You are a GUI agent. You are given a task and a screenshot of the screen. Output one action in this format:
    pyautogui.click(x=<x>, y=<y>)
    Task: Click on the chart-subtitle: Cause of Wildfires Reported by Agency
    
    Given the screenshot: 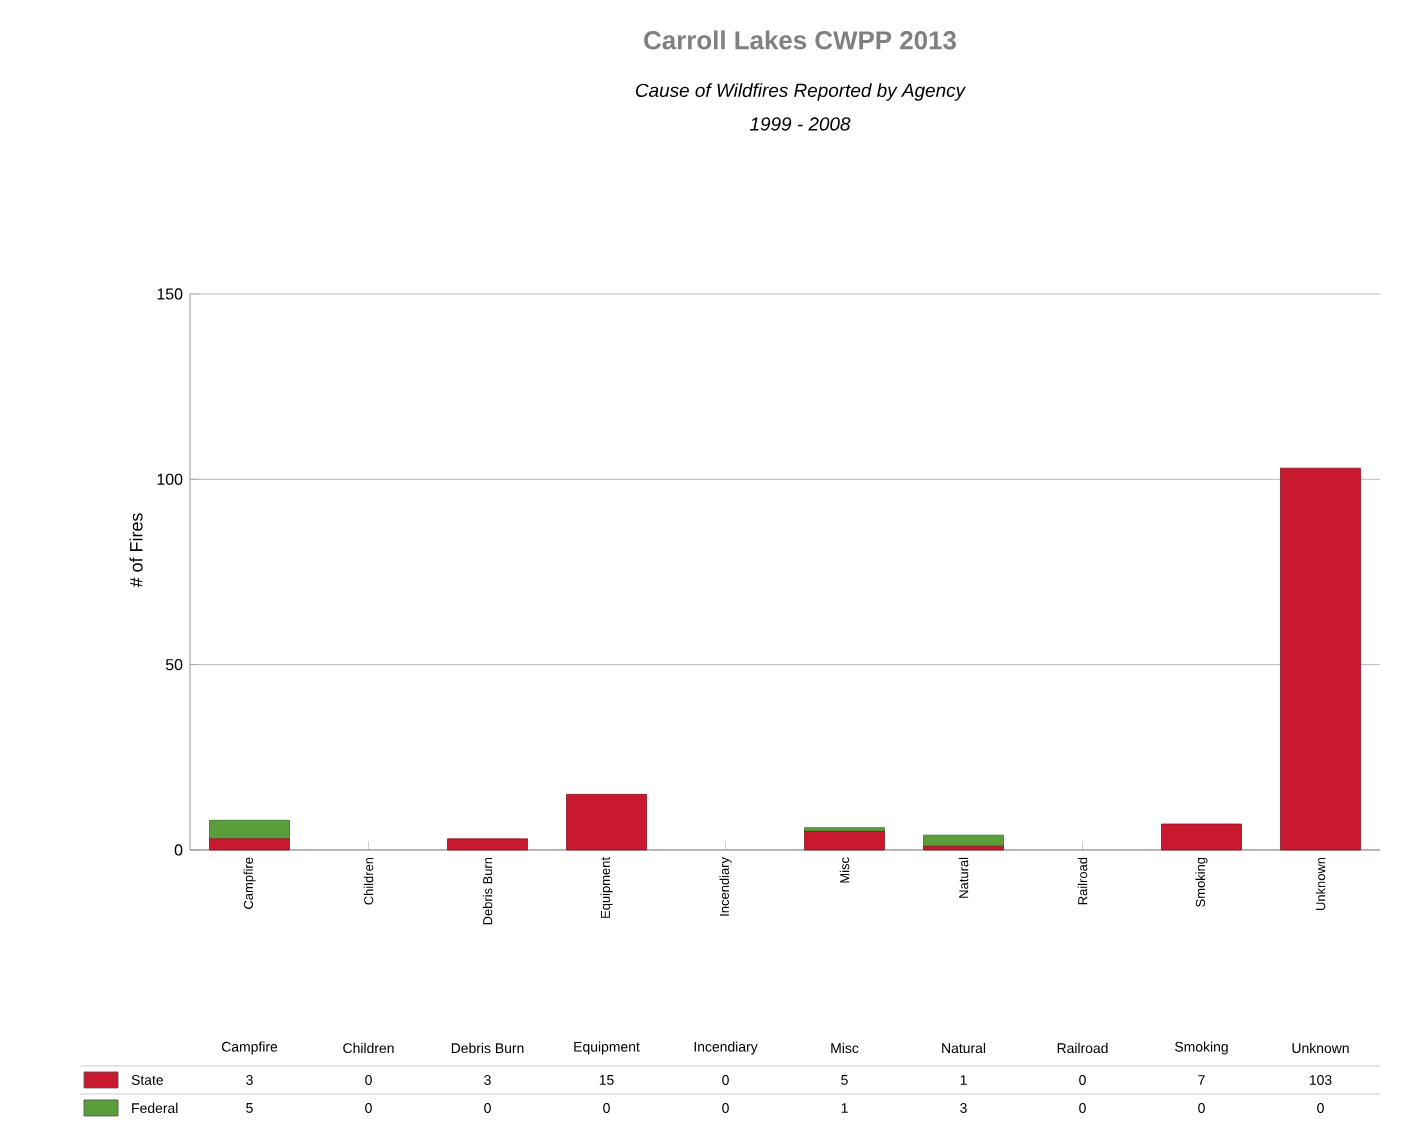 What is the action you would take?
    pyautogui.click(x=800, y=92)
    